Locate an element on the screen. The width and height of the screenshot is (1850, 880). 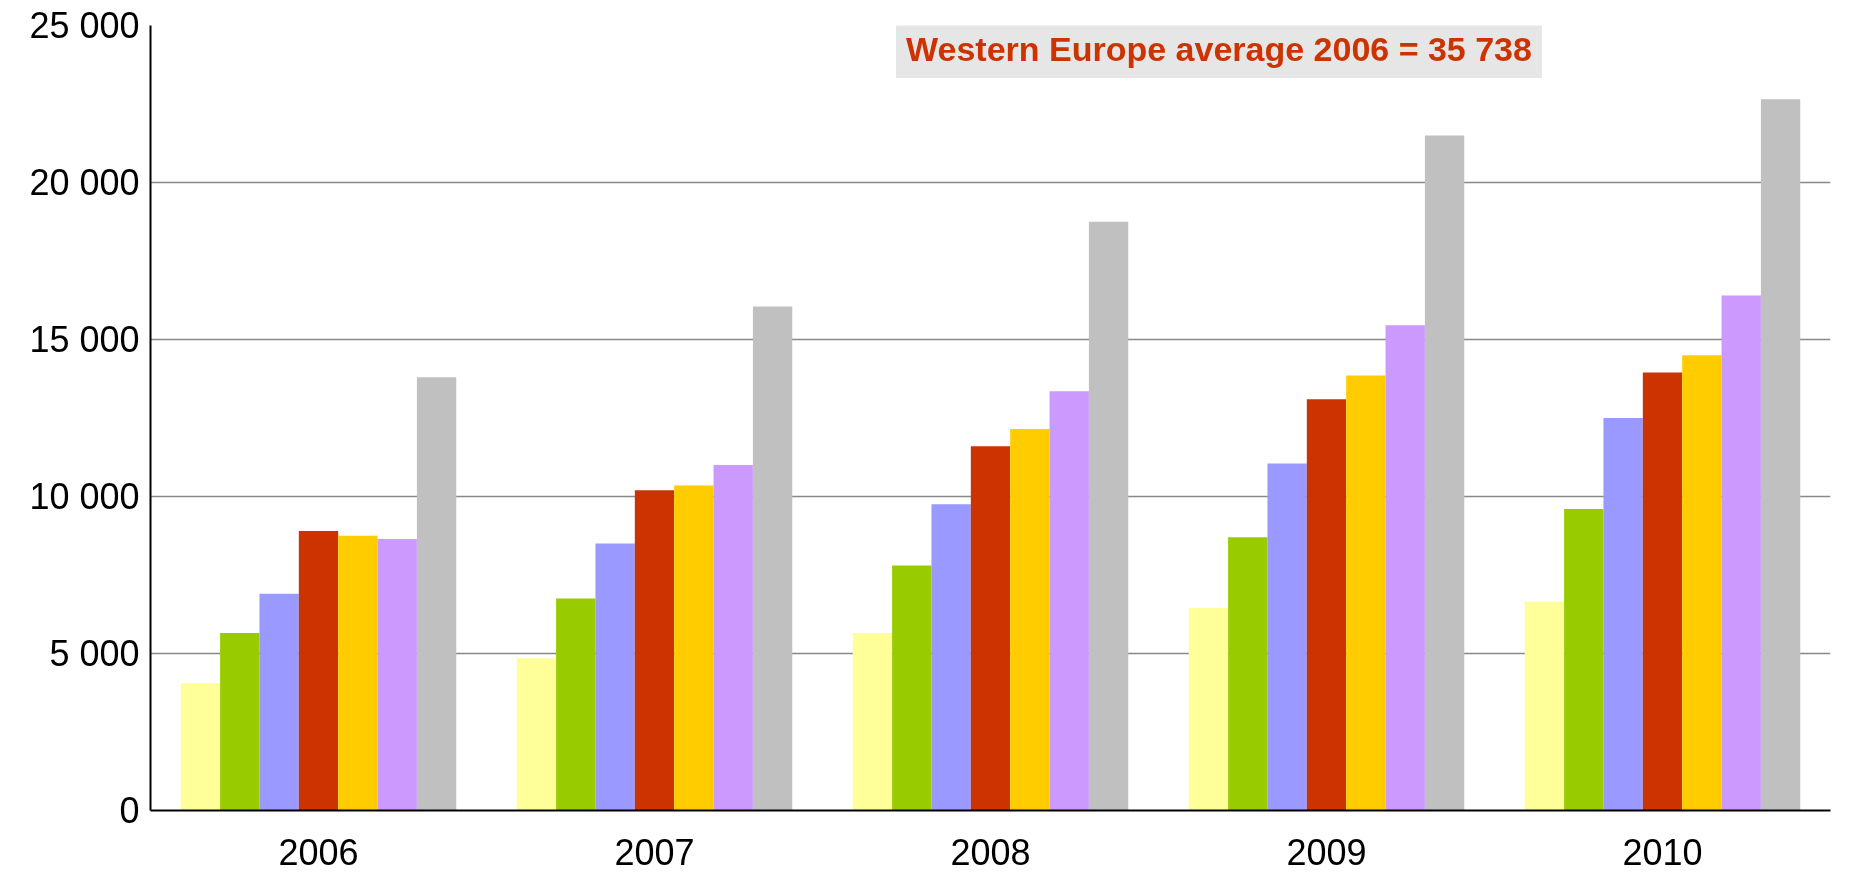
x-tick-label: 2006 is located at coordinates (318, 852).